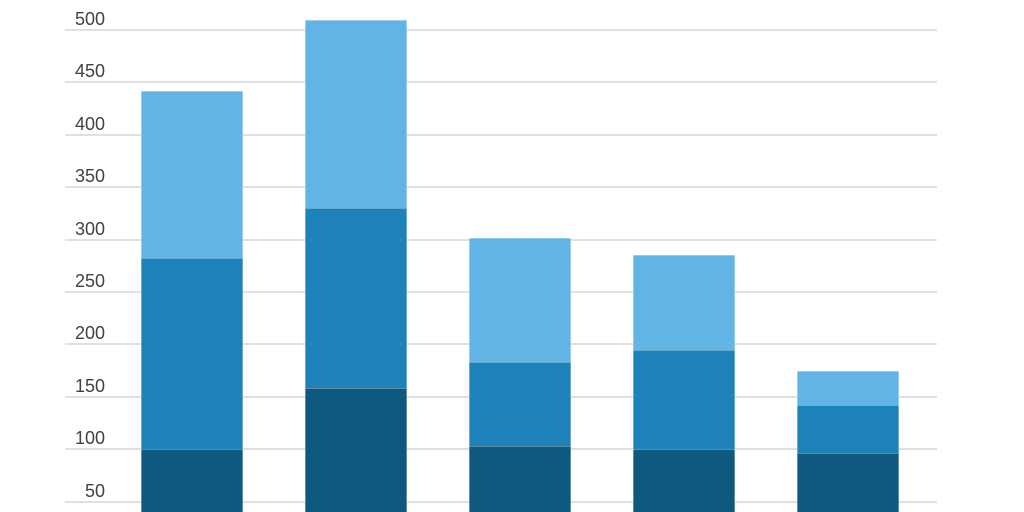 This screenshot has width=1024, height=512. What do you see at coordinates (94, 490) in the screenshot?
I see `y-tick-label: 50` at bounding box center [94, 490].